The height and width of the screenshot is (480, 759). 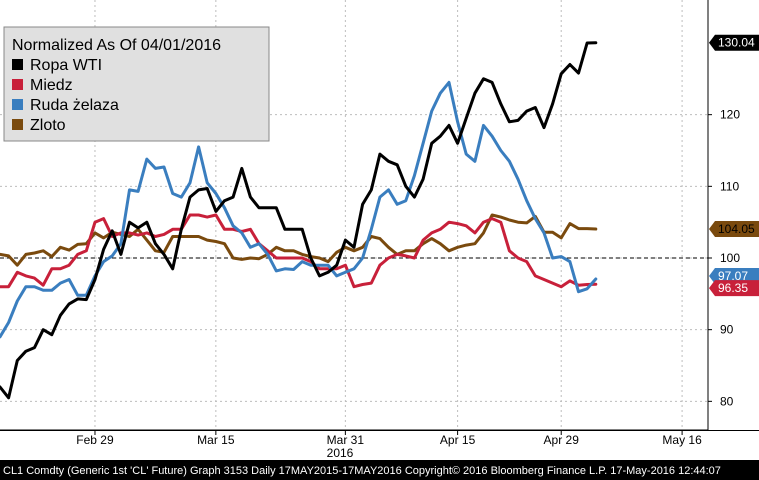 What do you see at coordinates (729, 186) in the screenshot?
I see `y-tick-label: 110` at bounding box center [729, 186].